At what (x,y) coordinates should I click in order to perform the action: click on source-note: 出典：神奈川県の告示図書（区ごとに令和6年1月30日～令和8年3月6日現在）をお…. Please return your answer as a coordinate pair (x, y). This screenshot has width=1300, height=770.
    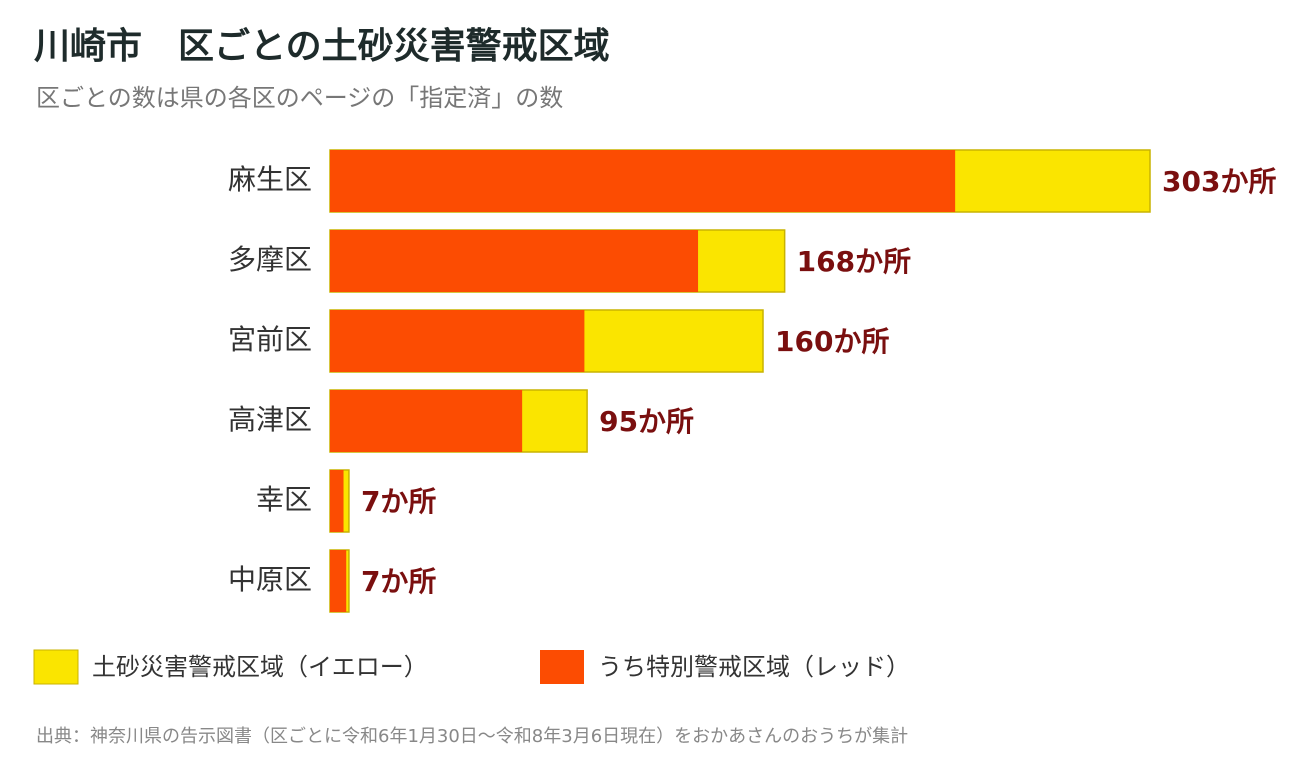
    Looking at the image, I should click on (472, 736).